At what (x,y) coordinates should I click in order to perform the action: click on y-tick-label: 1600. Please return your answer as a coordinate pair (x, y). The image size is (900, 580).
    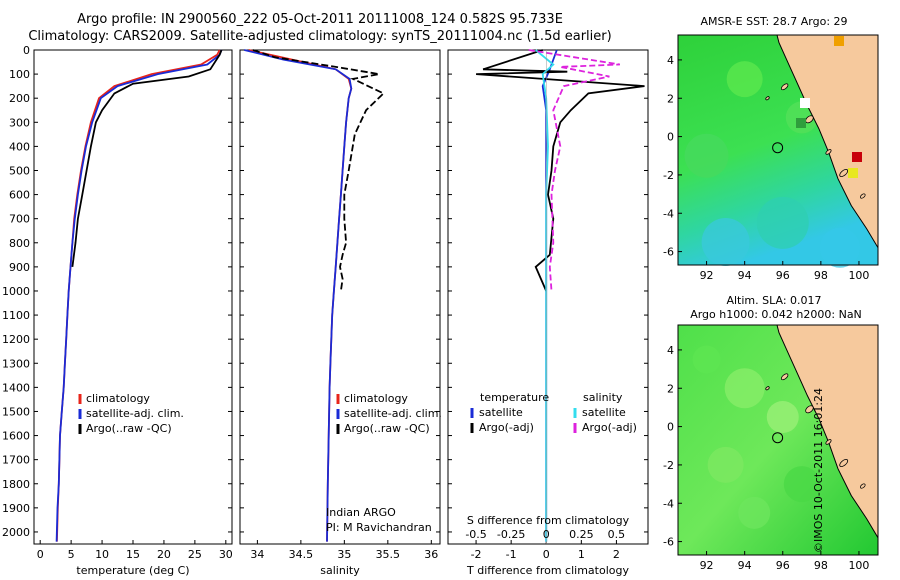
    Looking at the image, I should click on (16, 436).